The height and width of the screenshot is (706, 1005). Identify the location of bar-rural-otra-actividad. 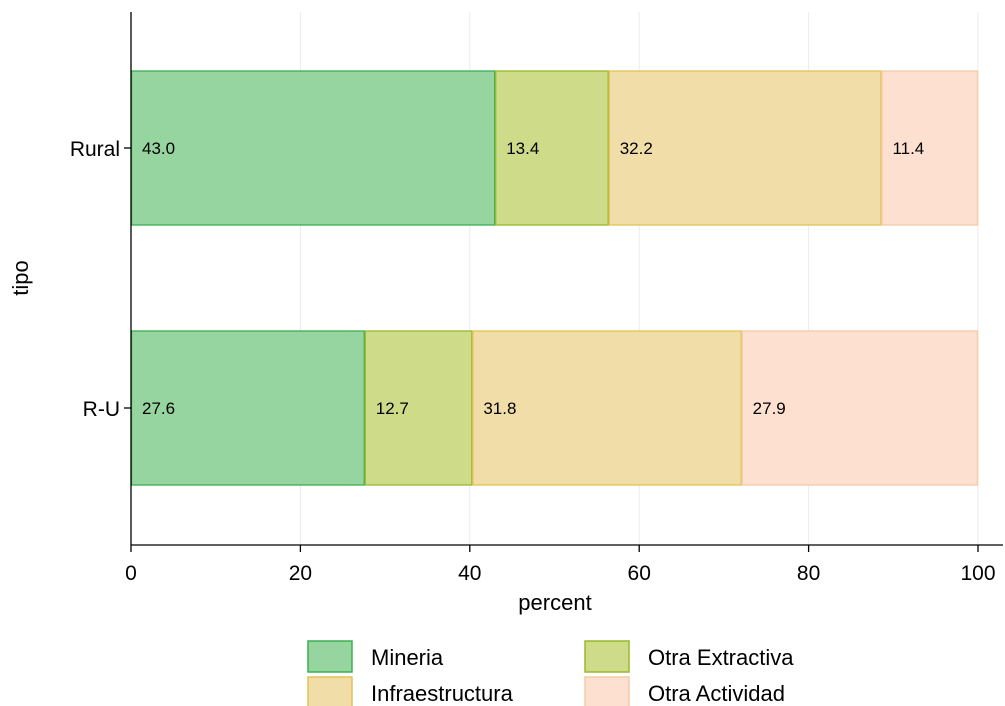
(930, 148).